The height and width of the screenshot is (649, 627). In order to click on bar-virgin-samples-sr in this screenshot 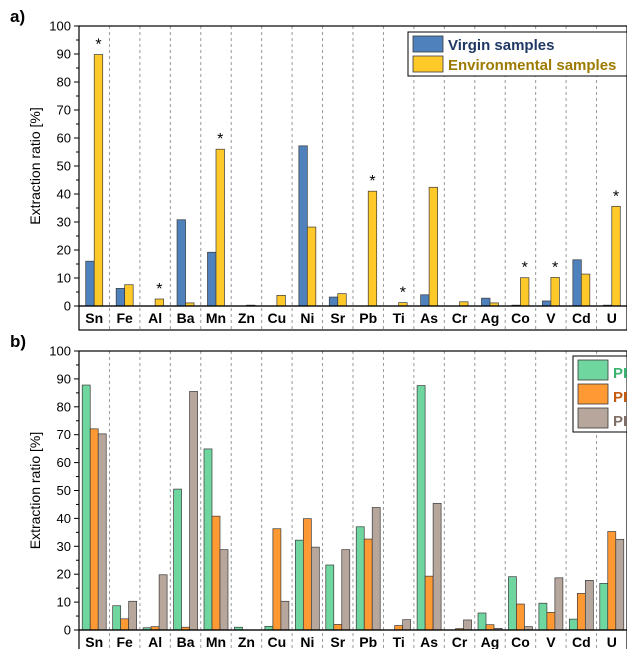, I will do `click(333, 301)`.